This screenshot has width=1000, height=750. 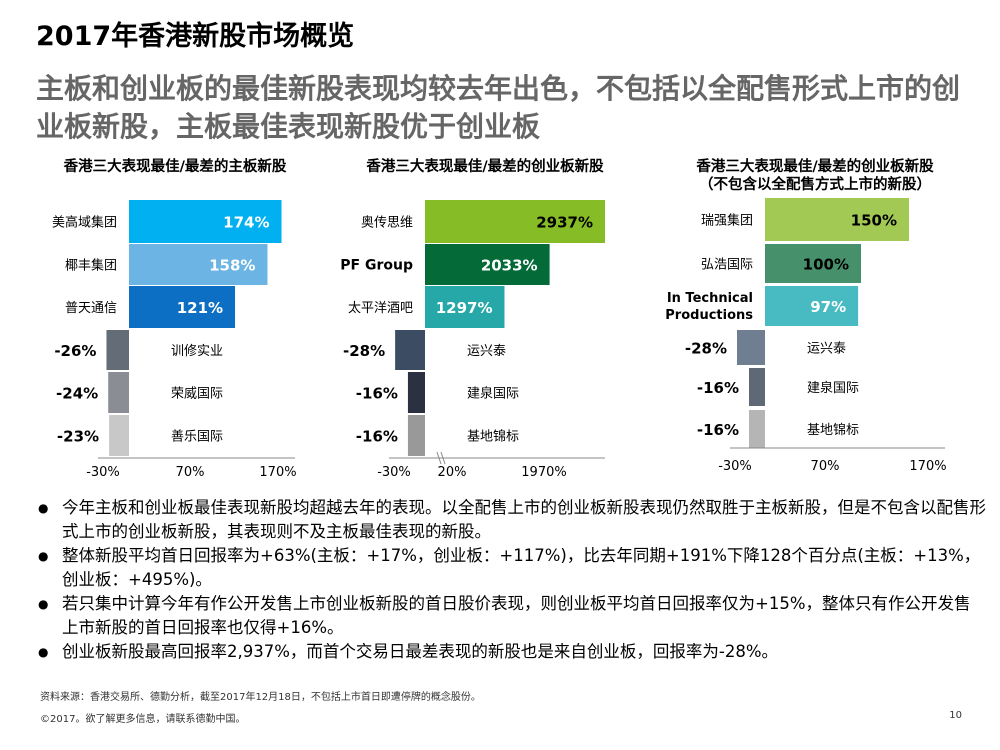 I want to click on data-label: 158%, so click(x=232, y=266).